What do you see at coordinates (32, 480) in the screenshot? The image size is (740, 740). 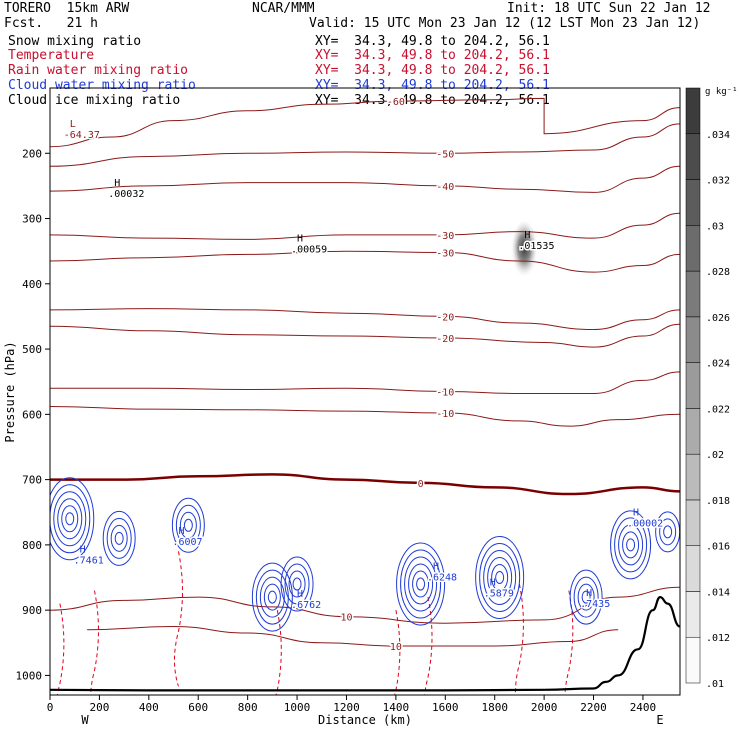 I see `y-tick-label: 700` at bounding box center [32, 480].